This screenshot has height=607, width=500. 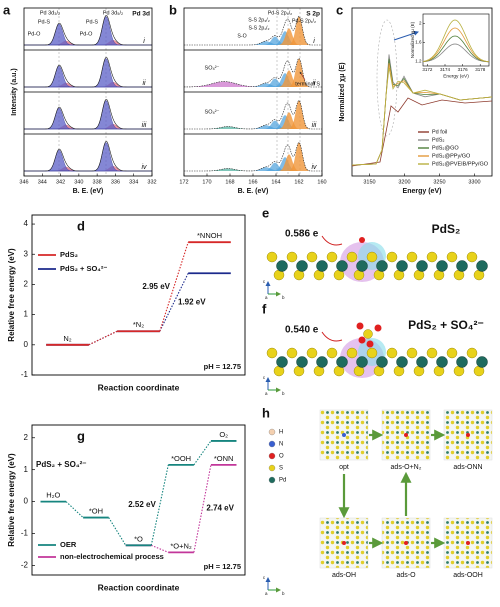 What do you see at coordinates (339, 9) in the screenshot?
I see `panel-letter: c` at bounding box center [339, 9].